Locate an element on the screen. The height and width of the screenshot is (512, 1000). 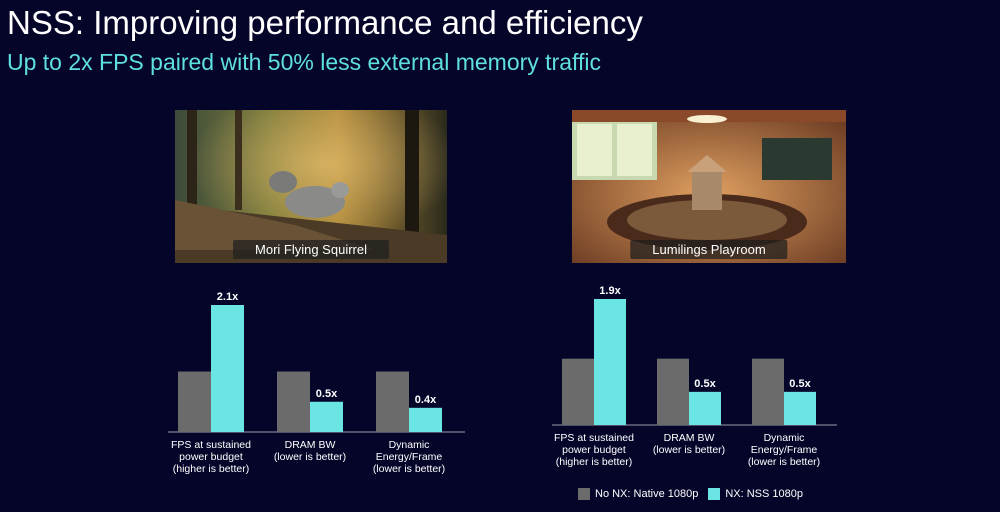
data-label-2: 0.5x is located at coordinates (800, 384).